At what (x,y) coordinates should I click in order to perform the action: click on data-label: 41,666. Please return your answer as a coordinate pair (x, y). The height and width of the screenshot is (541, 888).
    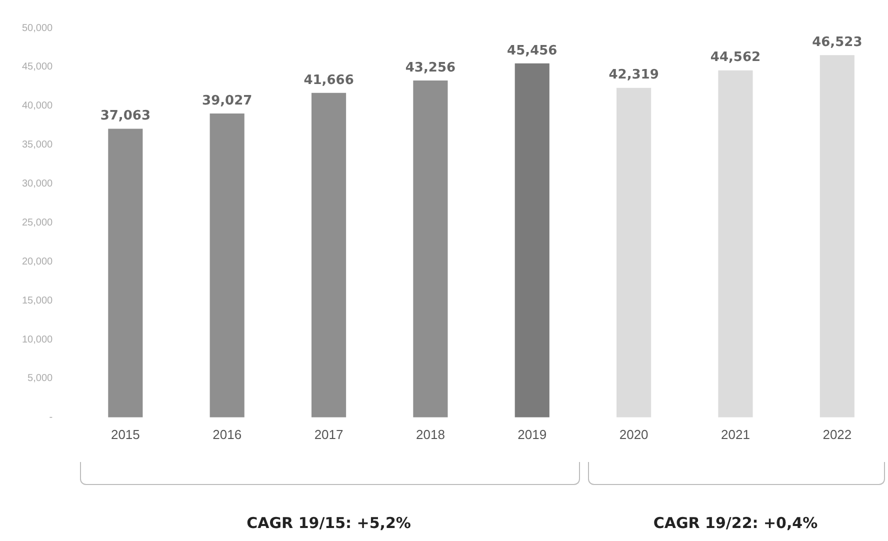
    Looking at the image, I should click on (329, 80).